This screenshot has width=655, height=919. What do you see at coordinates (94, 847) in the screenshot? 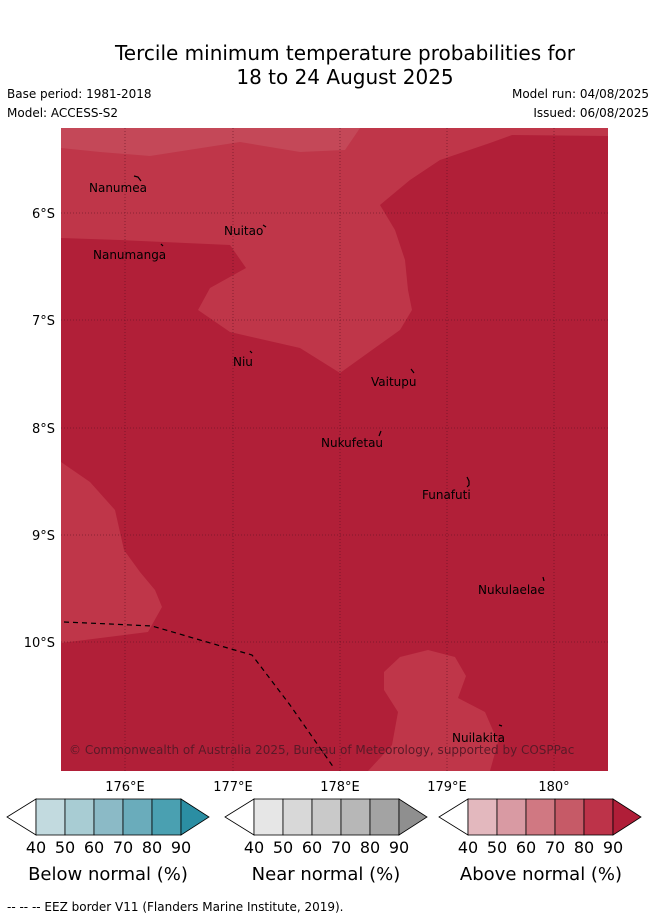
I see `below-tick-60: 60` at bounding box center [94, 847].